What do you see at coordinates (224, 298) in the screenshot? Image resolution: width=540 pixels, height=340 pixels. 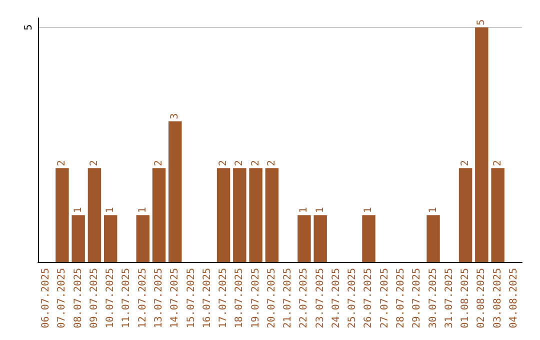 I see `x-tick-label: 17.07.2025` at bounding box center [224, 298].